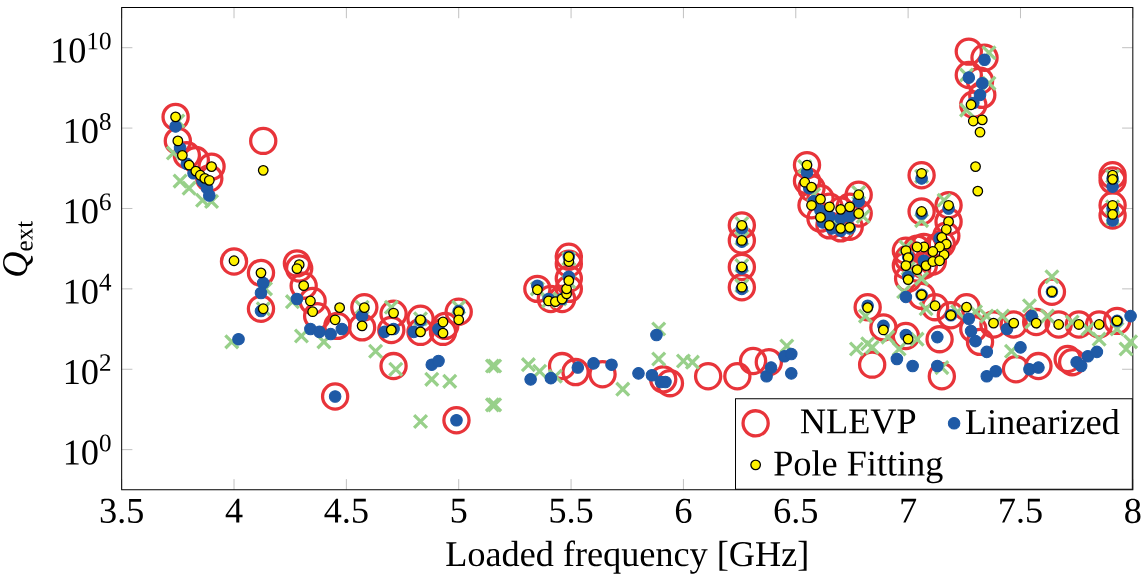 The height and width of the screenshot is (575, 1145). Describe the element at coordinates (858, 467) in the screenshot. I see `legend-label: Pole Fitting` at that location.